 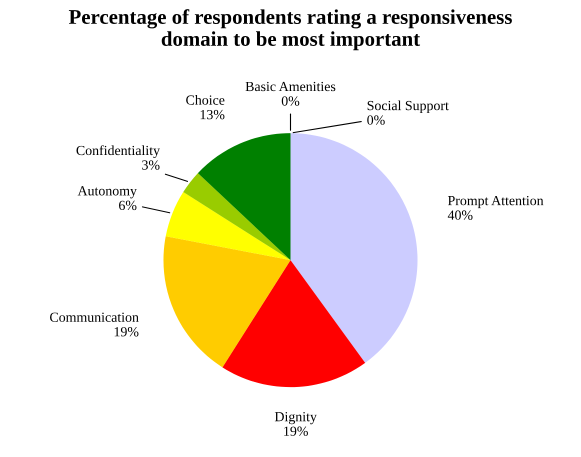 What do you see at coordinates (94, 317) in the screenshot?
I see `slice-label: Communication` at bounding box center [94, 317].